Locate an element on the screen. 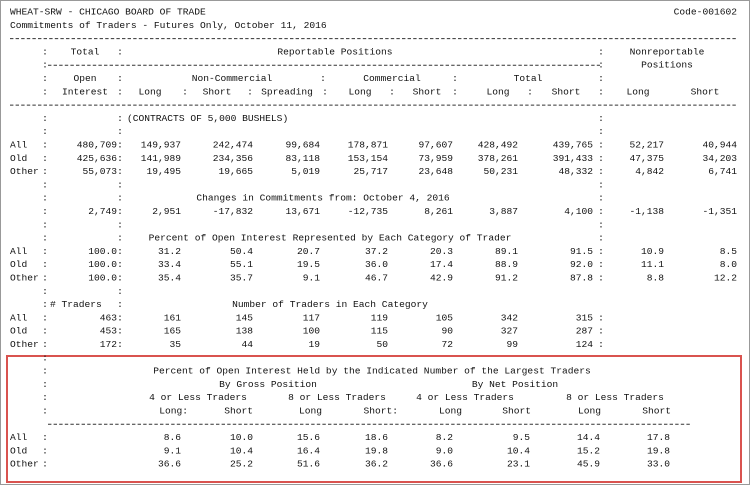 This screenshot has height=485, width=750. cell: 141,989 is located at coordinates (161, 158).